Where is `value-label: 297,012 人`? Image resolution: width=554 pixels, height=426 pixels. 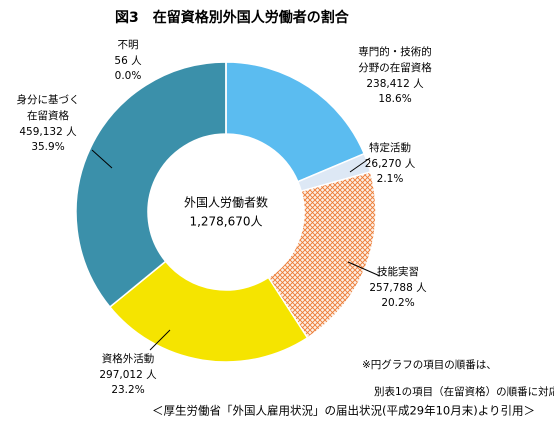
value-label: 297,012 人 is located at coordinates (128, 375).